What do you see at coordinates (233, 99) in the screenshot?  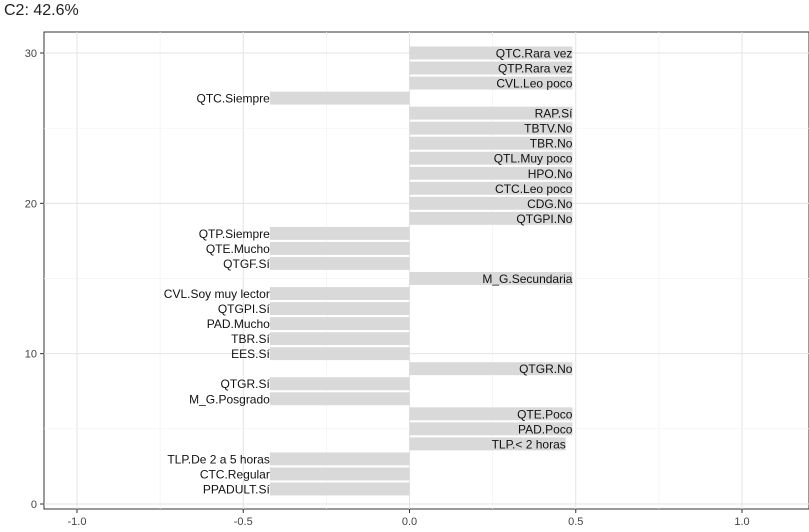 I see `bar-label: QTC.Siempre` at bounding box center [233, 99].